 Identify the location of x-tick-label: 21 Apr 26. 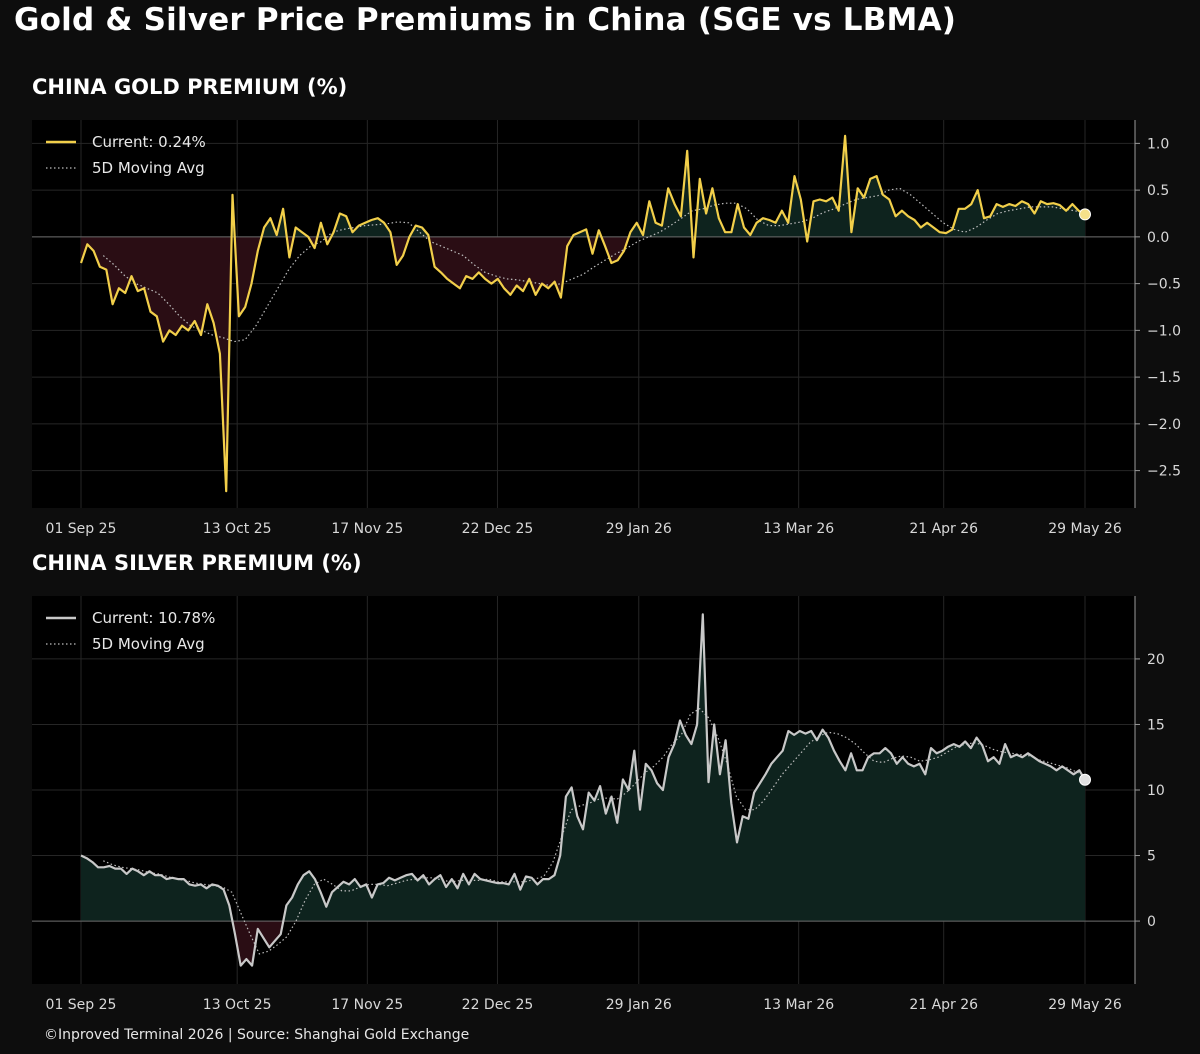
(943, 529).